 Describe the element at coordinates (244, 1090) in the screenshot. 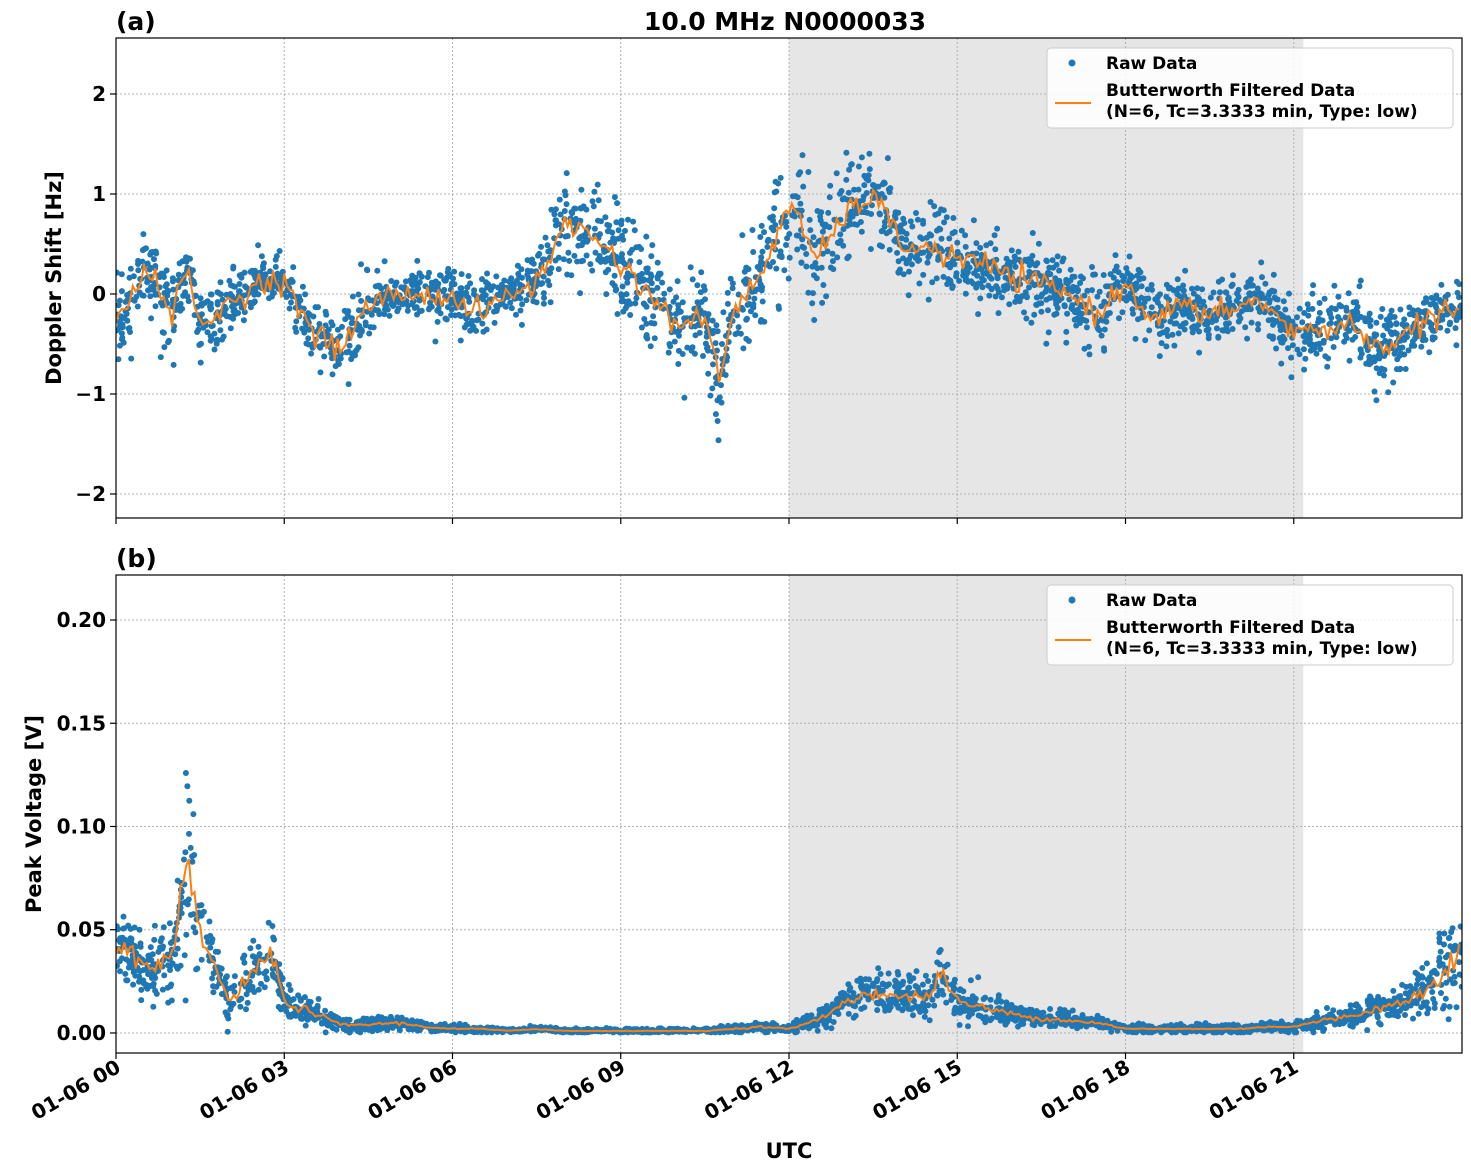

I see `x-tick-label: 01-06 03` at that location.